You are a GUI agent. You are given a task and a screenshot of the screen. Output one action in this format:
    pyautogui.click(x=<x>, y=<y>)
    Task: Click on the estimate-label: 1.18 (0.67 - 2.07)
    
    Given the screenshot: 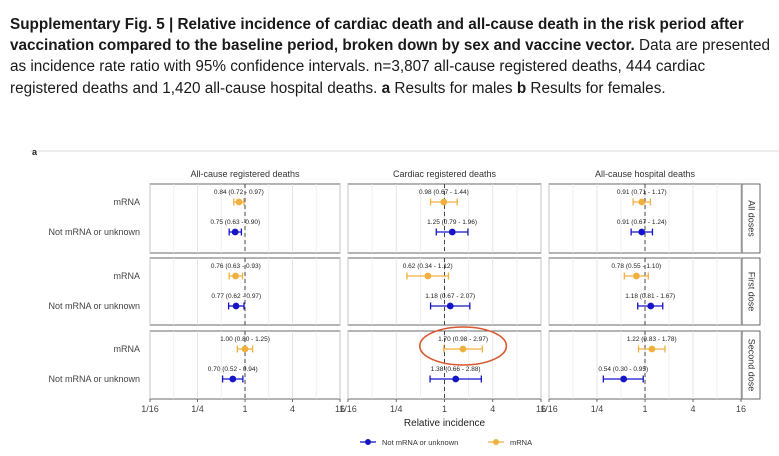 What is the action you would take?
    pyautogui.click(x=450, y=296)
    